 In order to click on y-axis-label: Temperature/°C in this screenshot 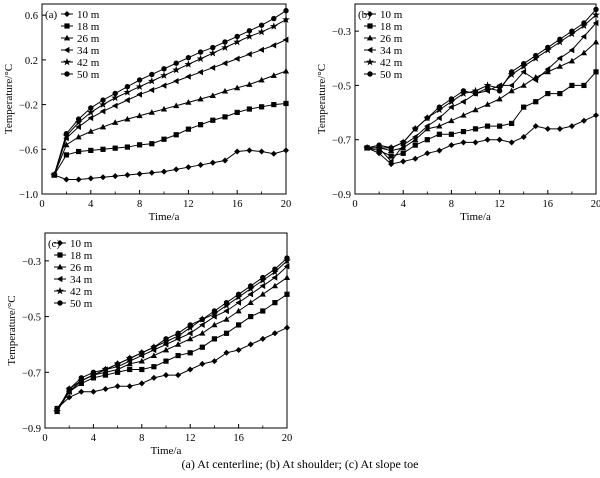, I will do `click(12, 330)`.